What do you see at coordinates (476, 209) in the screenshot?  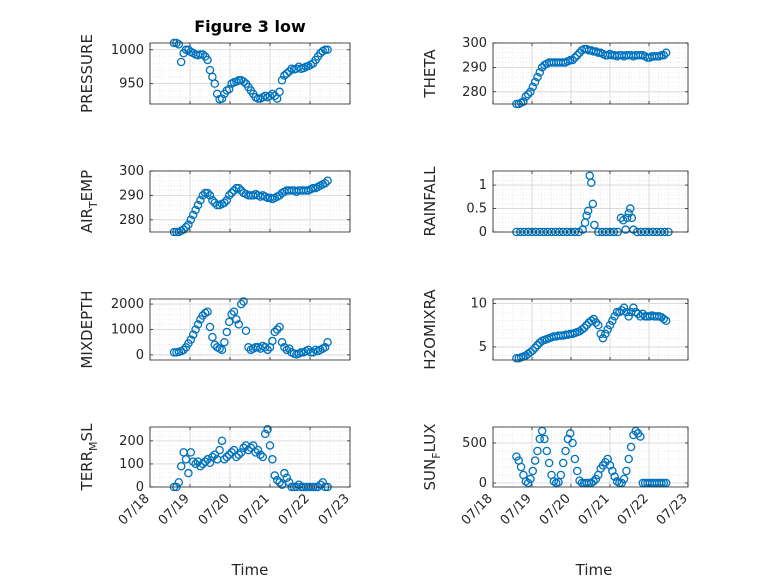 I see `y-tick-label: 0.5` at bounding box center [476, 209].